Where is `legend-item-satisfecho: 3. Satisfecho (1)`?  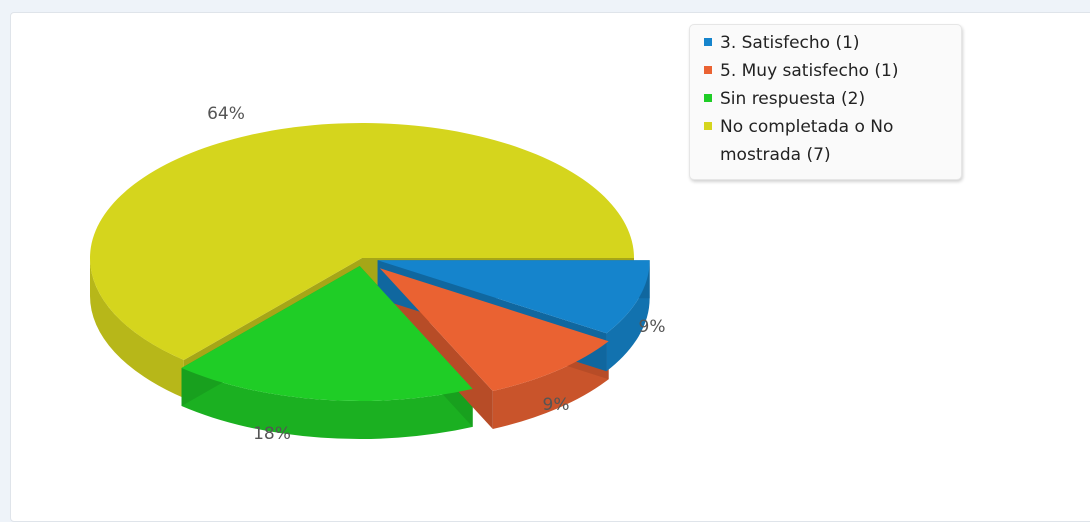 legend-item-satisfecho: 3. Satisfecho (1) is located at coordinates (828, 43).